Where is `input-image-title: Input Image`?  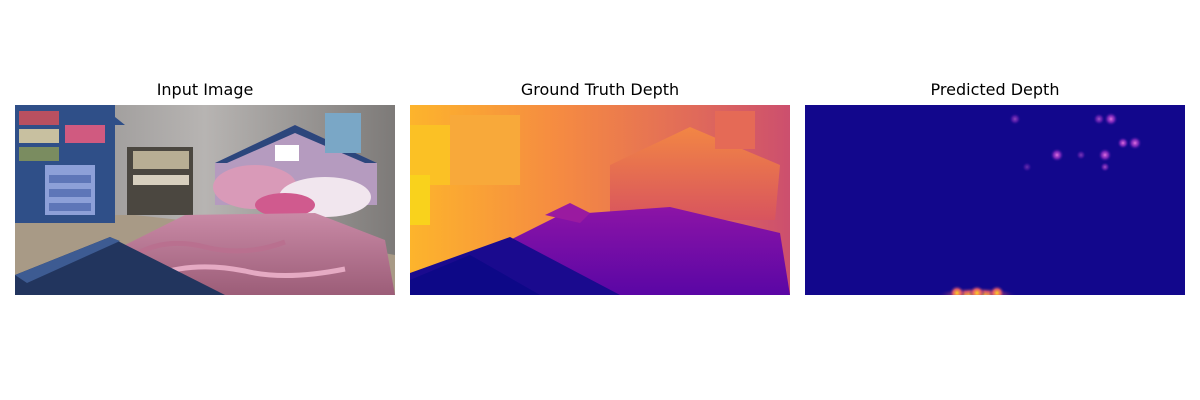 input-image-title: Input Image is located at coordinates (205, 89).